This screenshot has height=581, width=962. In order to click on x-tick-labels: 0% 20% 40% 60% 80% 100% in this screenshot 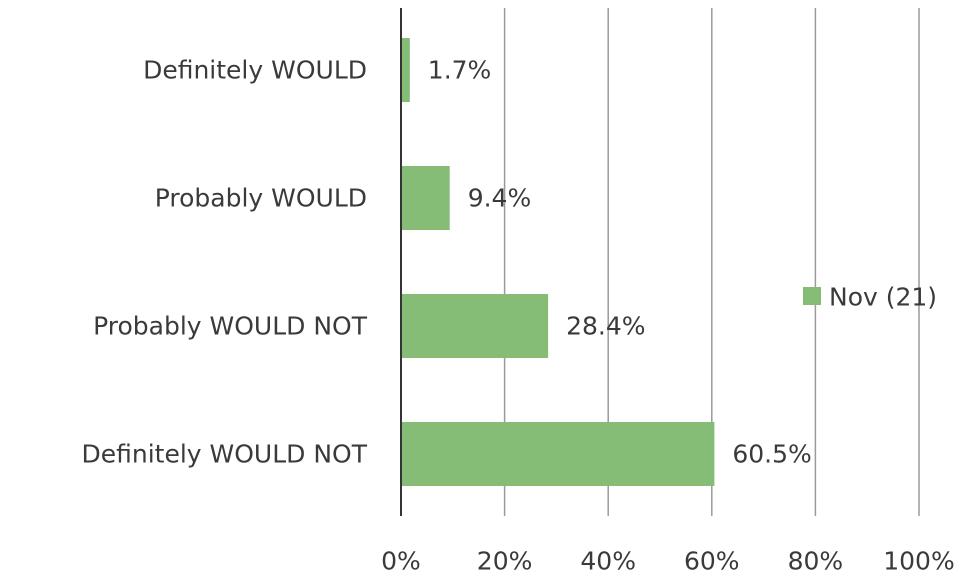, I will do `click(668, 561)`.